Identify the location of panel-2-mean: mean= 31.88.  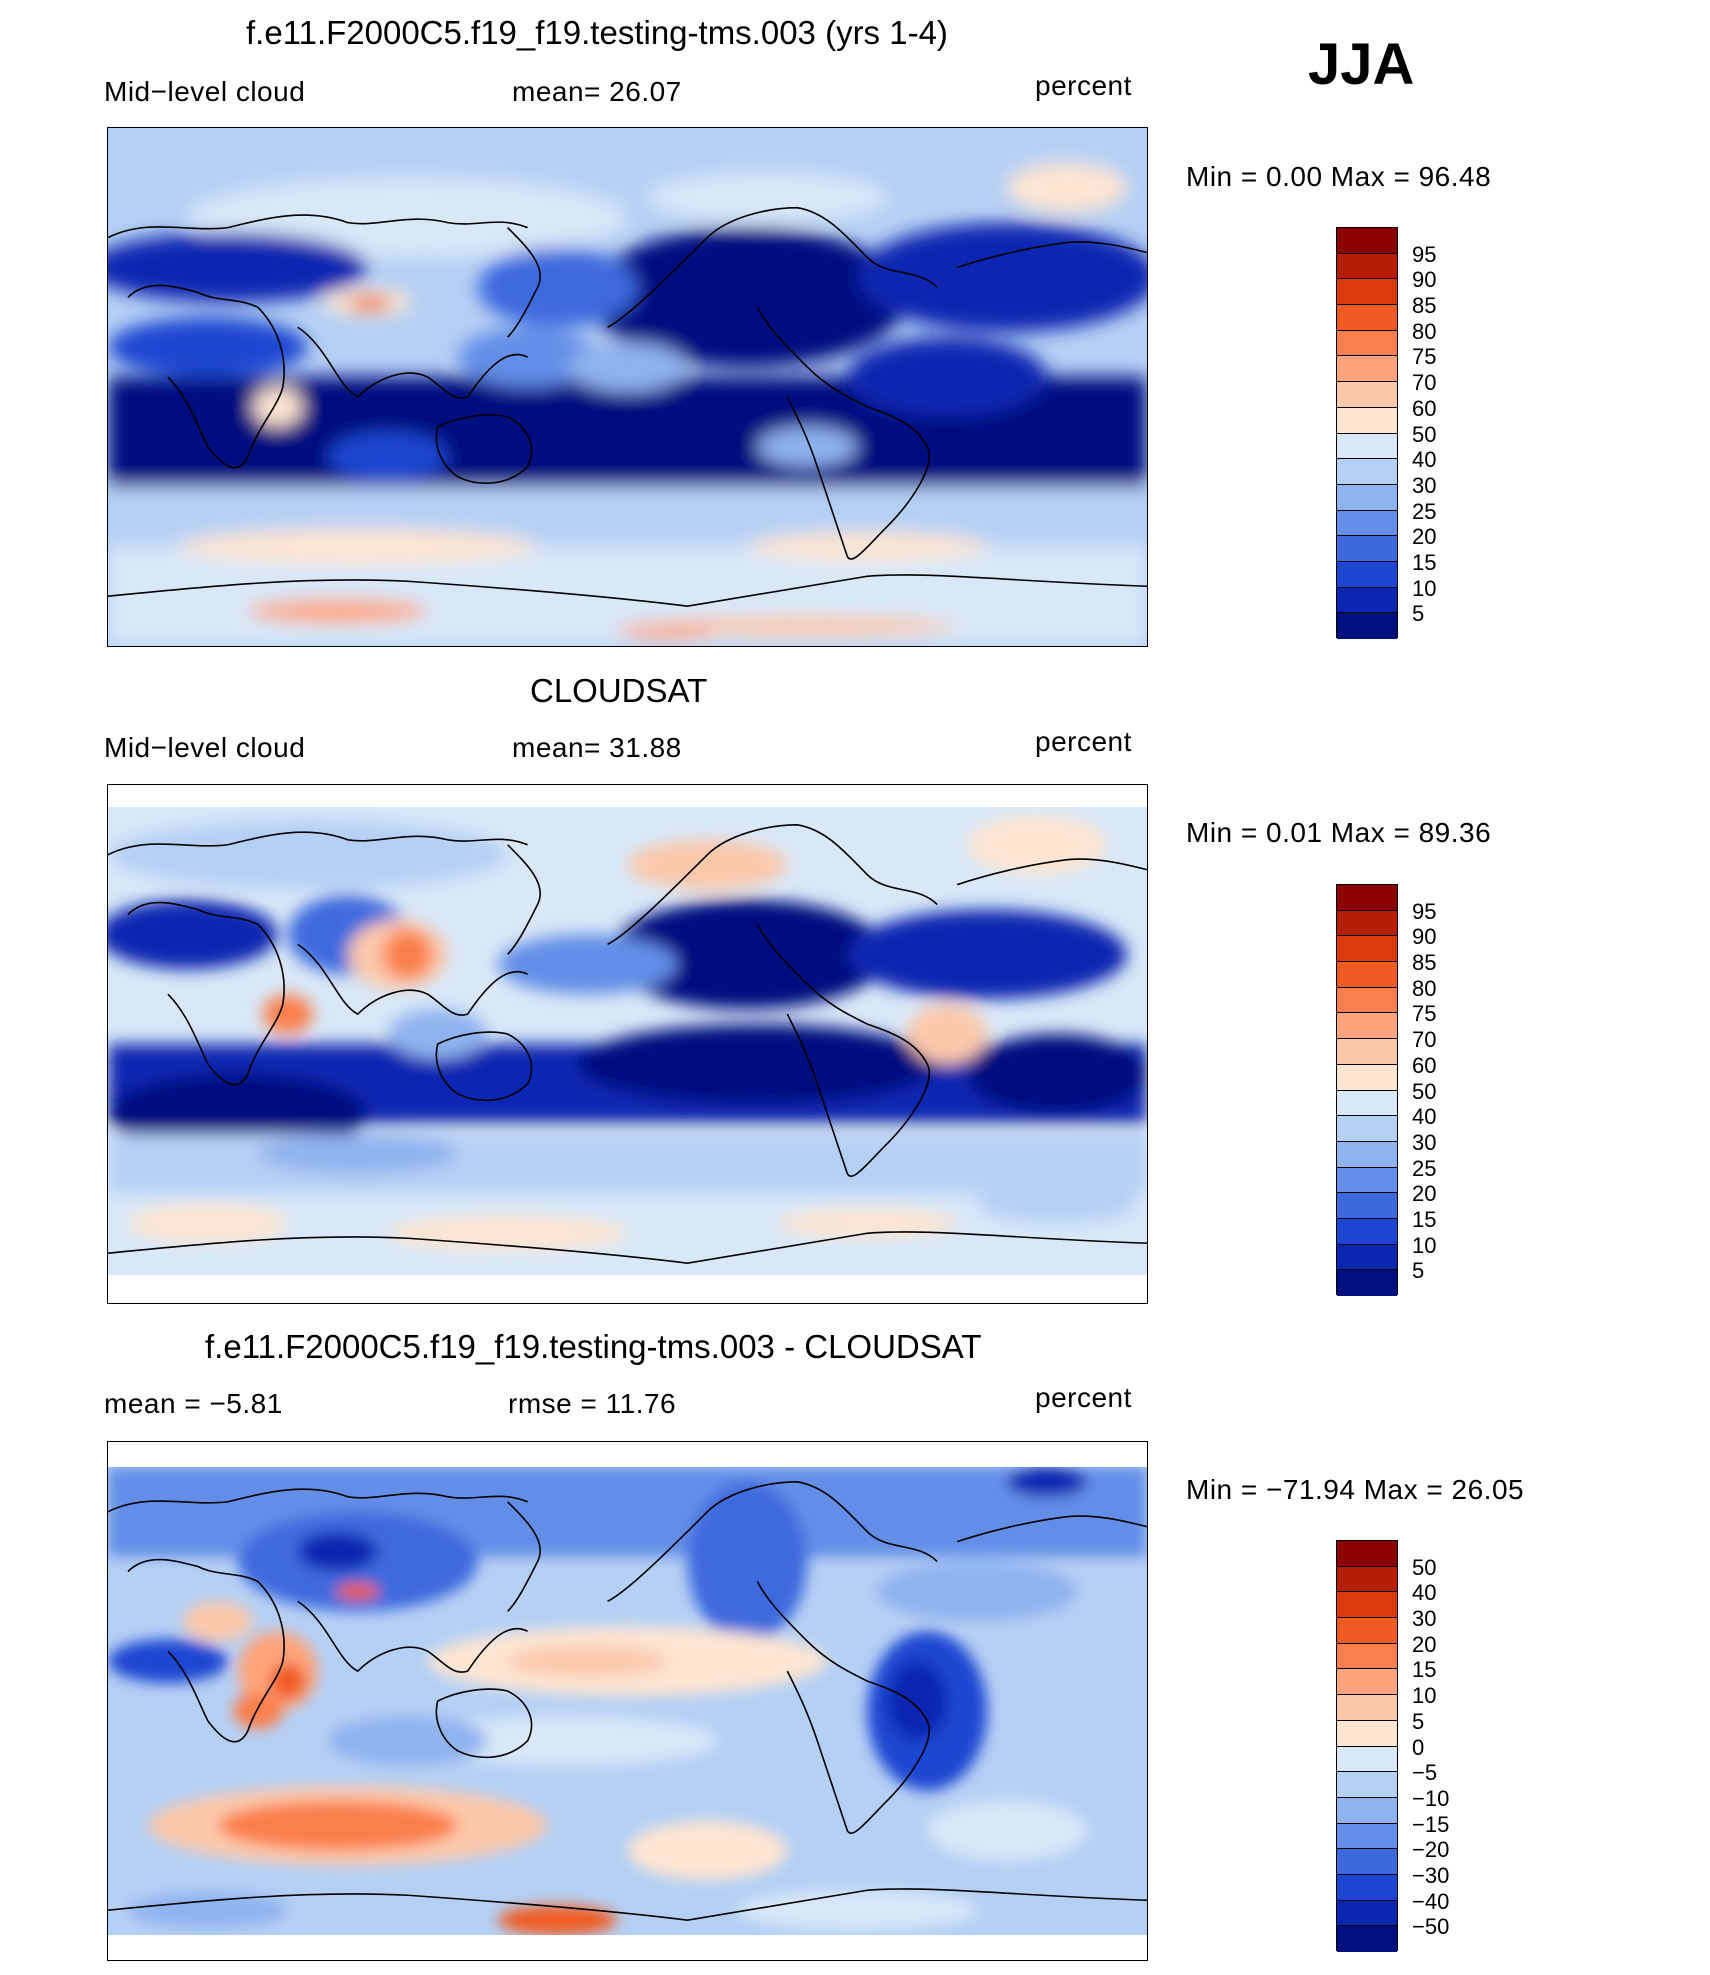
(597, 747).